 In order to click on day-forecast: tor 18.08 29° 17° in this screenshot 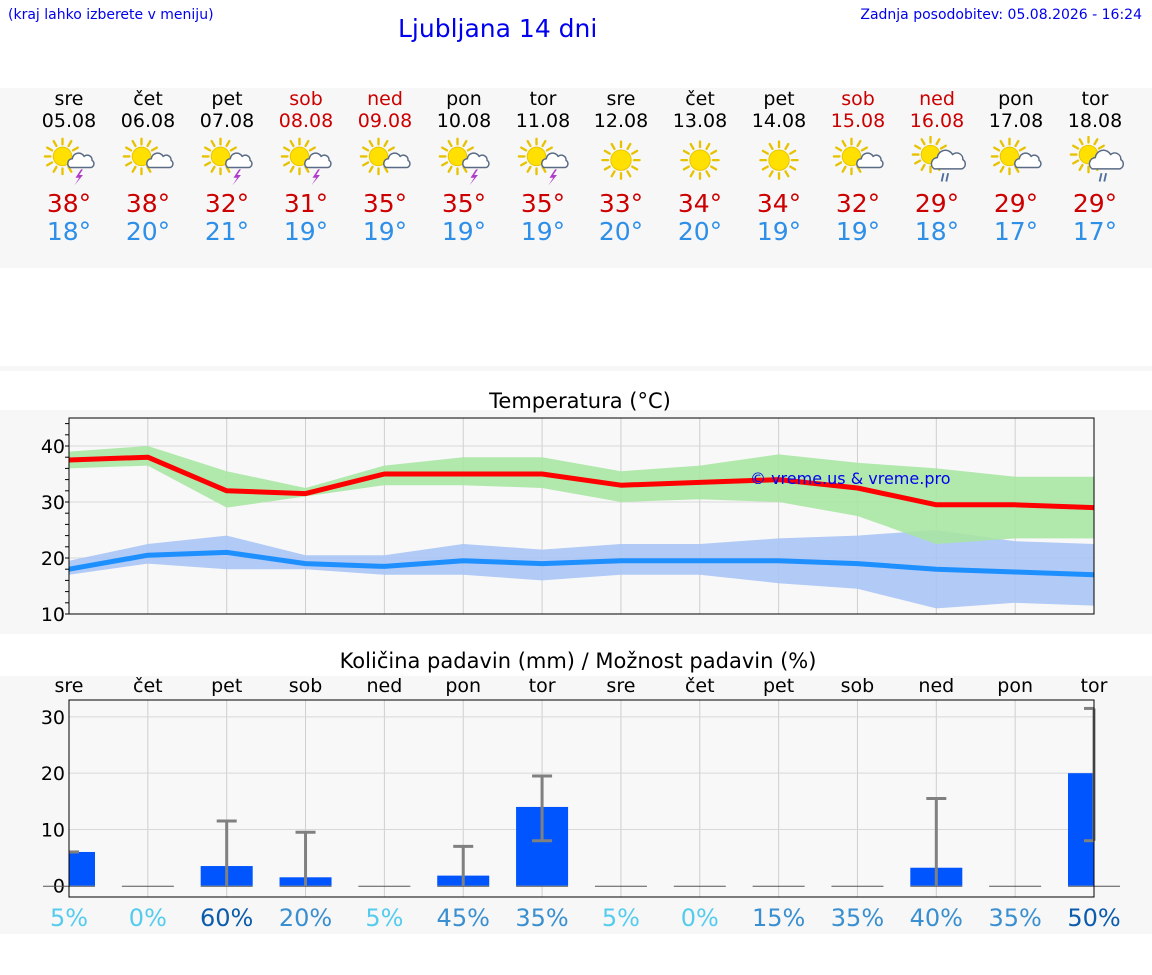, I will do `click(1095, 167)`.